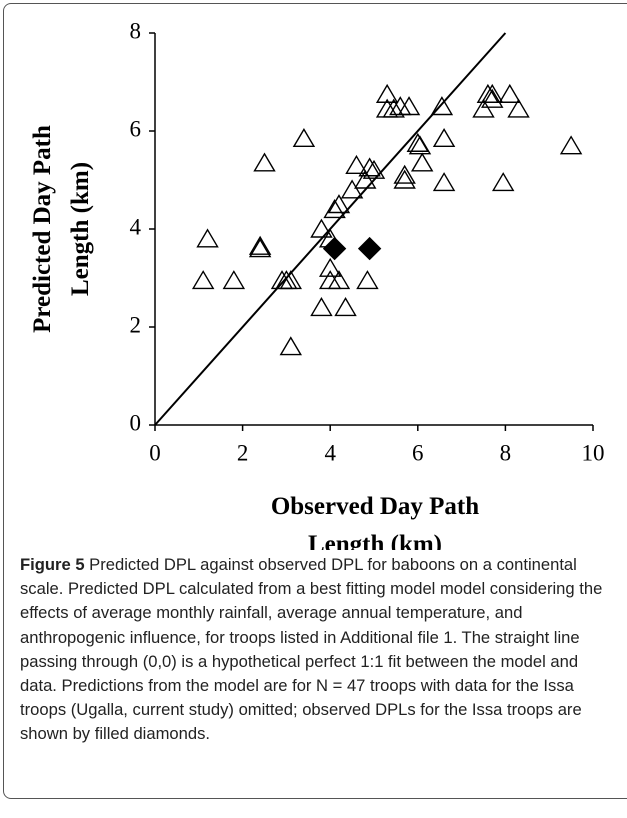 The image size is (627, 818). I want to click on y-tick-label: 8, so click(136, 30).